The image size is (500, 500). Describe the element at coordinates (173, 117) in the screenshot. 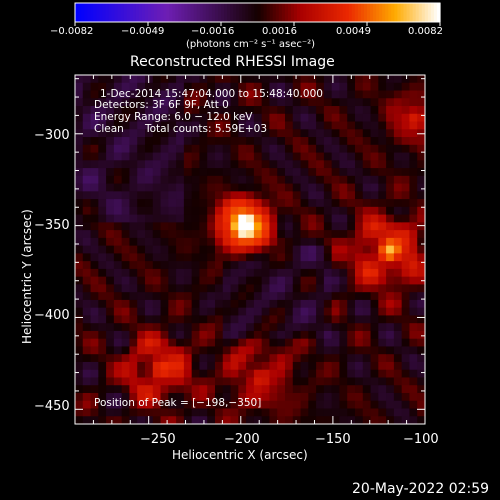

I see `energy-range-annotation: Energy Range: 6.0 − 12.0 keV` at that location.